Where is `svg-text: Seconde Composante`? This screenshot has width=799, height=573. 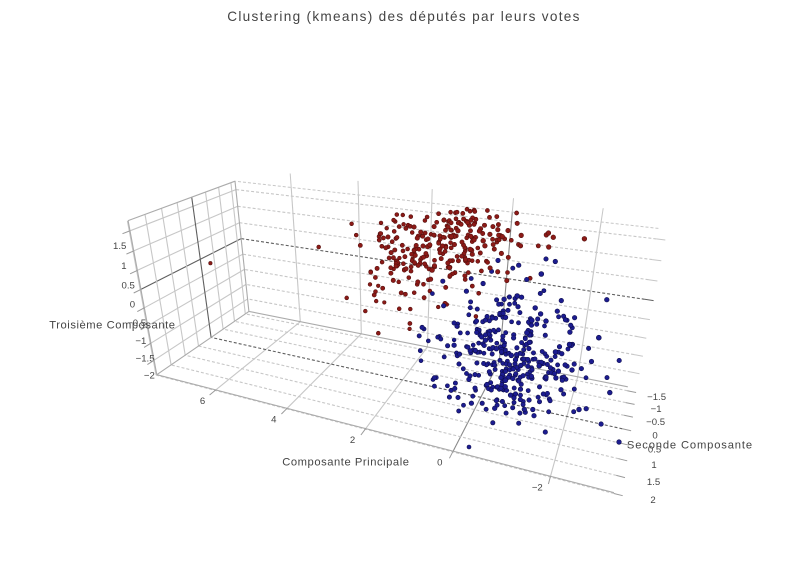 svg-text: Seconde Composante is located at coordinates (690, 446).